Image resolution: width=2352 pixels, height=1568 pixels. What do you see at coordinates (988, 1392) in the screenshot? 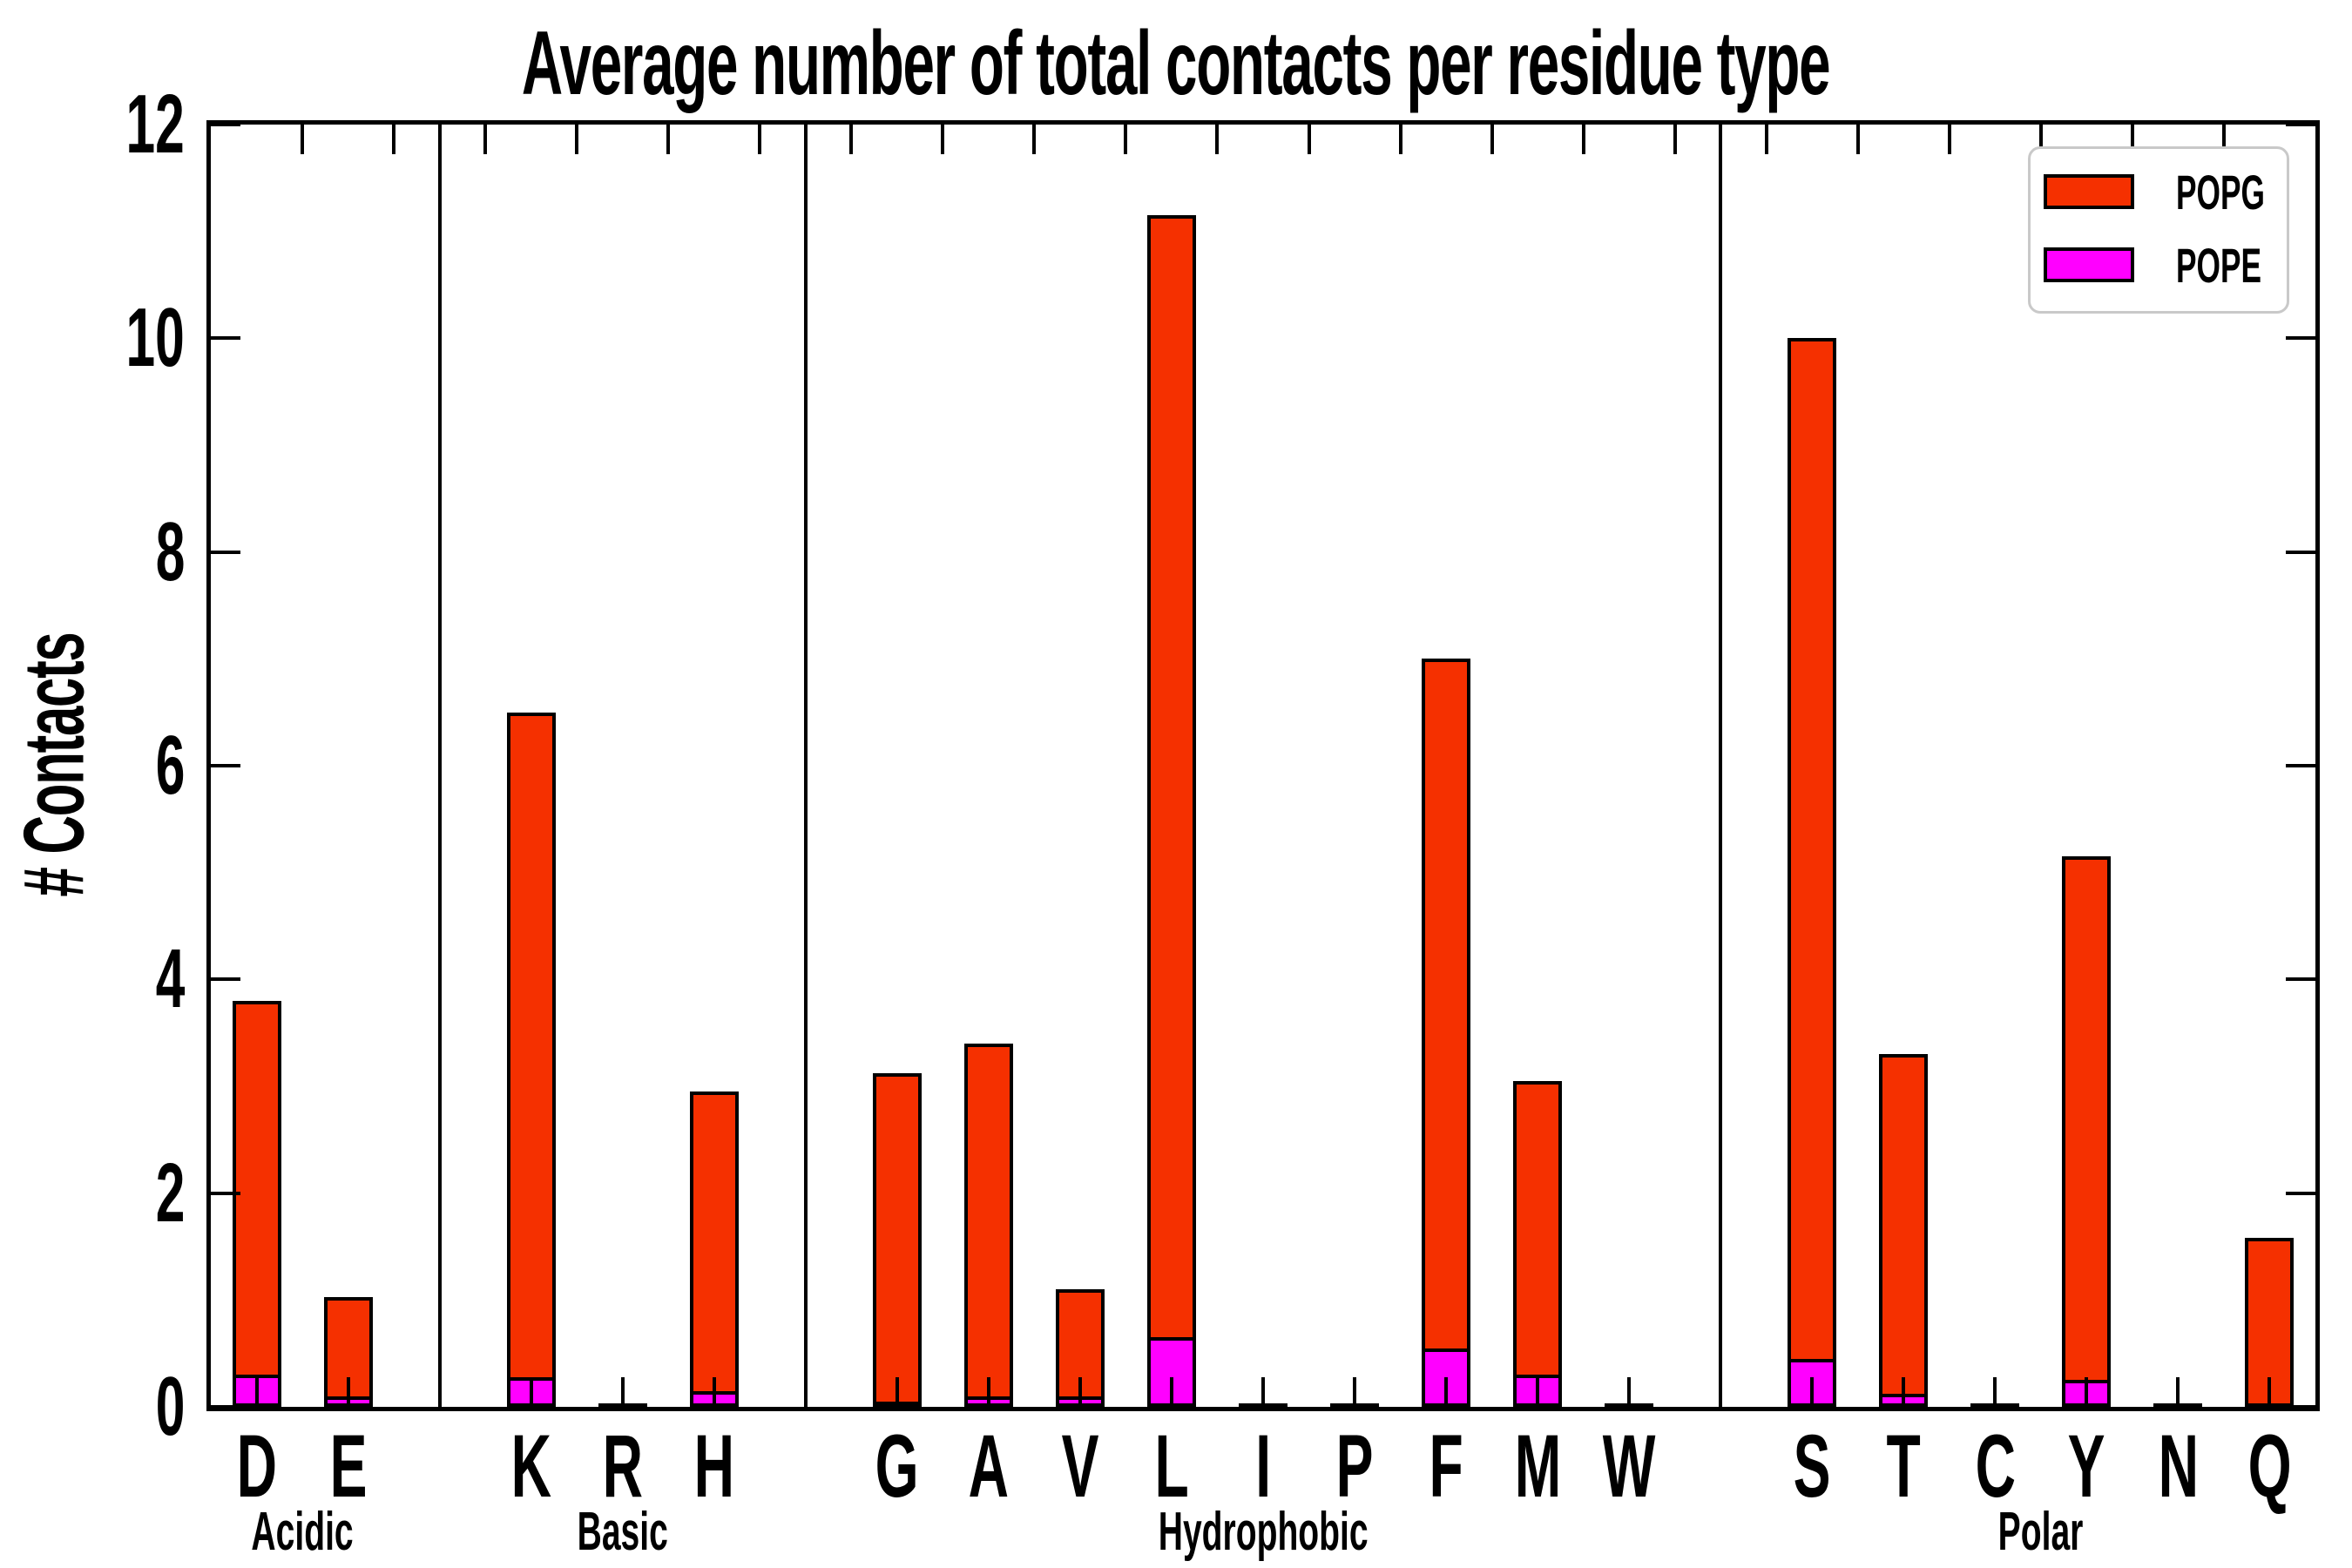
I see `x-tick-A` at bounding box center [988, 1392].